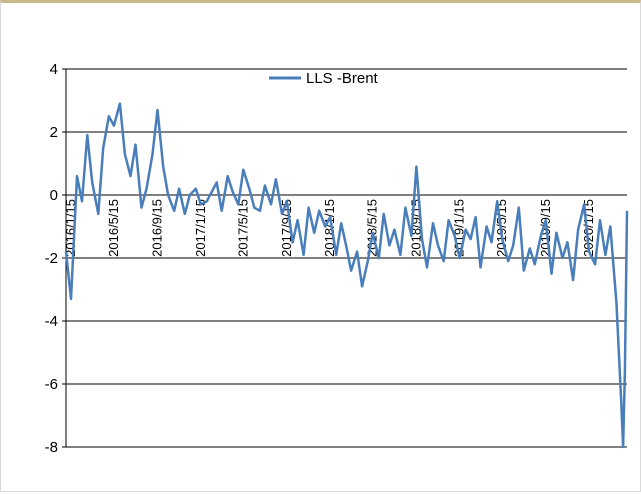 This screenshot has width=641, height=495. What do you see at coordinates (113, 228) in the screenshot?
I see `x-tick-label: 2016/5/15` at bounding box center [113, 228].